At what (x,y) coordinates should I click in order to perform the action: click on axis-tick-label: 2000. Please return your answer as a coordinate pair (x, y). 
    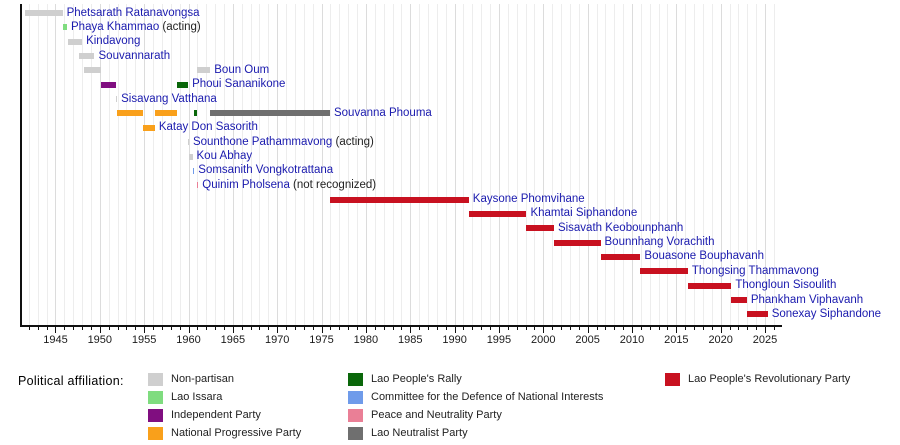
    Looking at the image, I should click on (543, 340).